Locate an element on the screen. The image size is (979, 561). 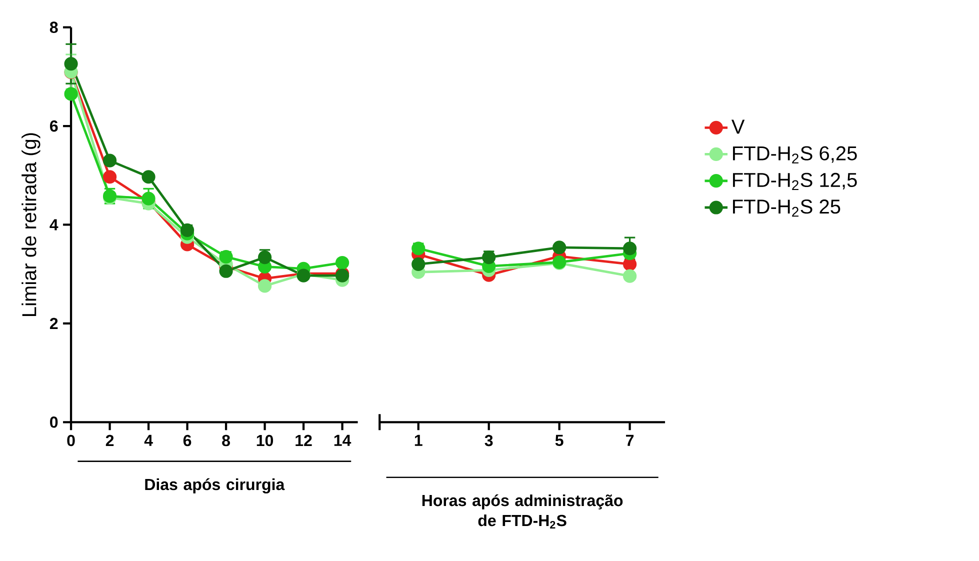
y-tick-label: 8 is located at coordinates (54, 27).